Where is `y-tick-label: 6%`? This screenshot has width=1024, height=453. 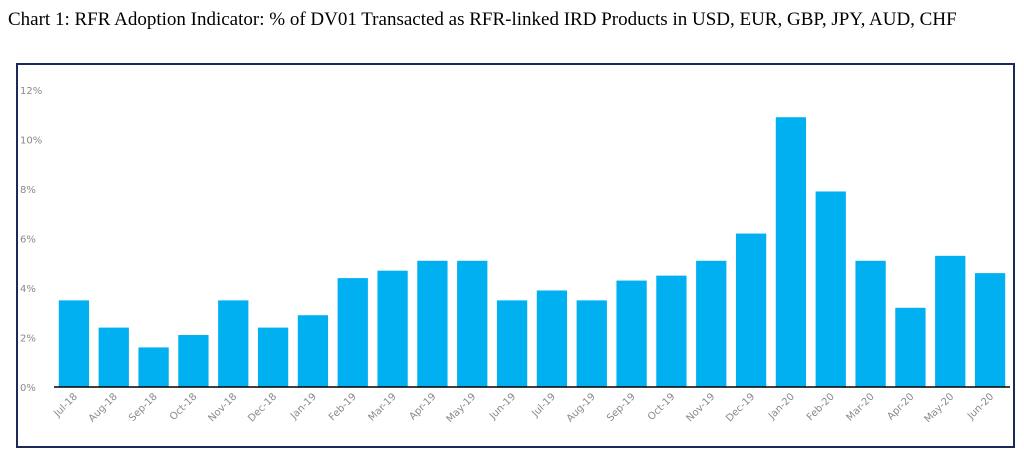
y-tick-label: 6% is located at coordinates (28, 240).